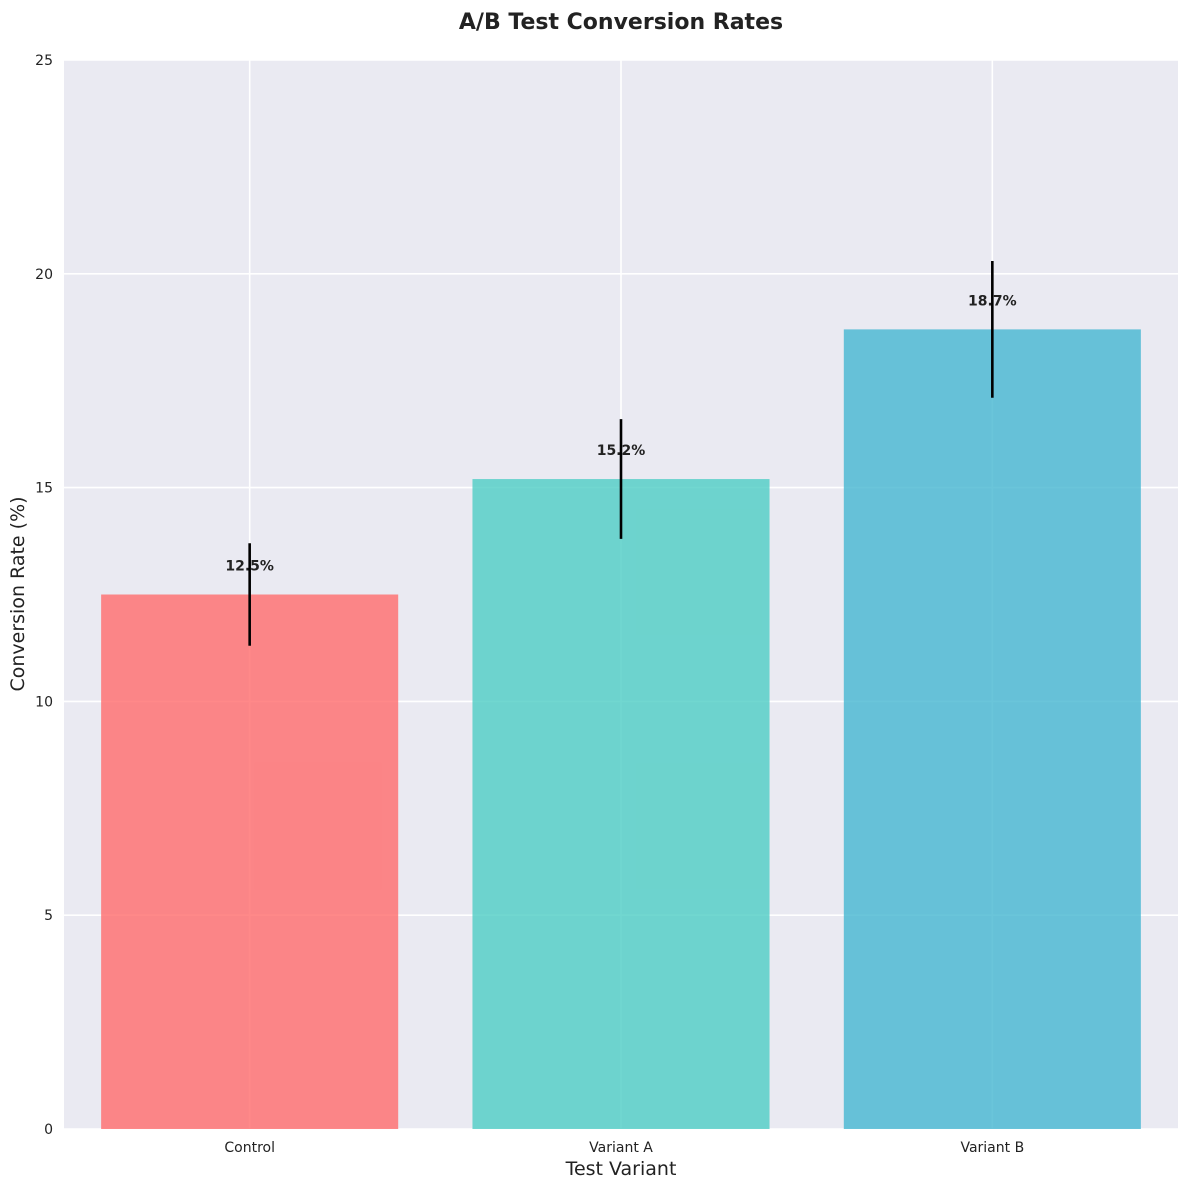 The image size is (1190, 1194). I want to click on x-tick-label: Variant B, so click(992, 1148).